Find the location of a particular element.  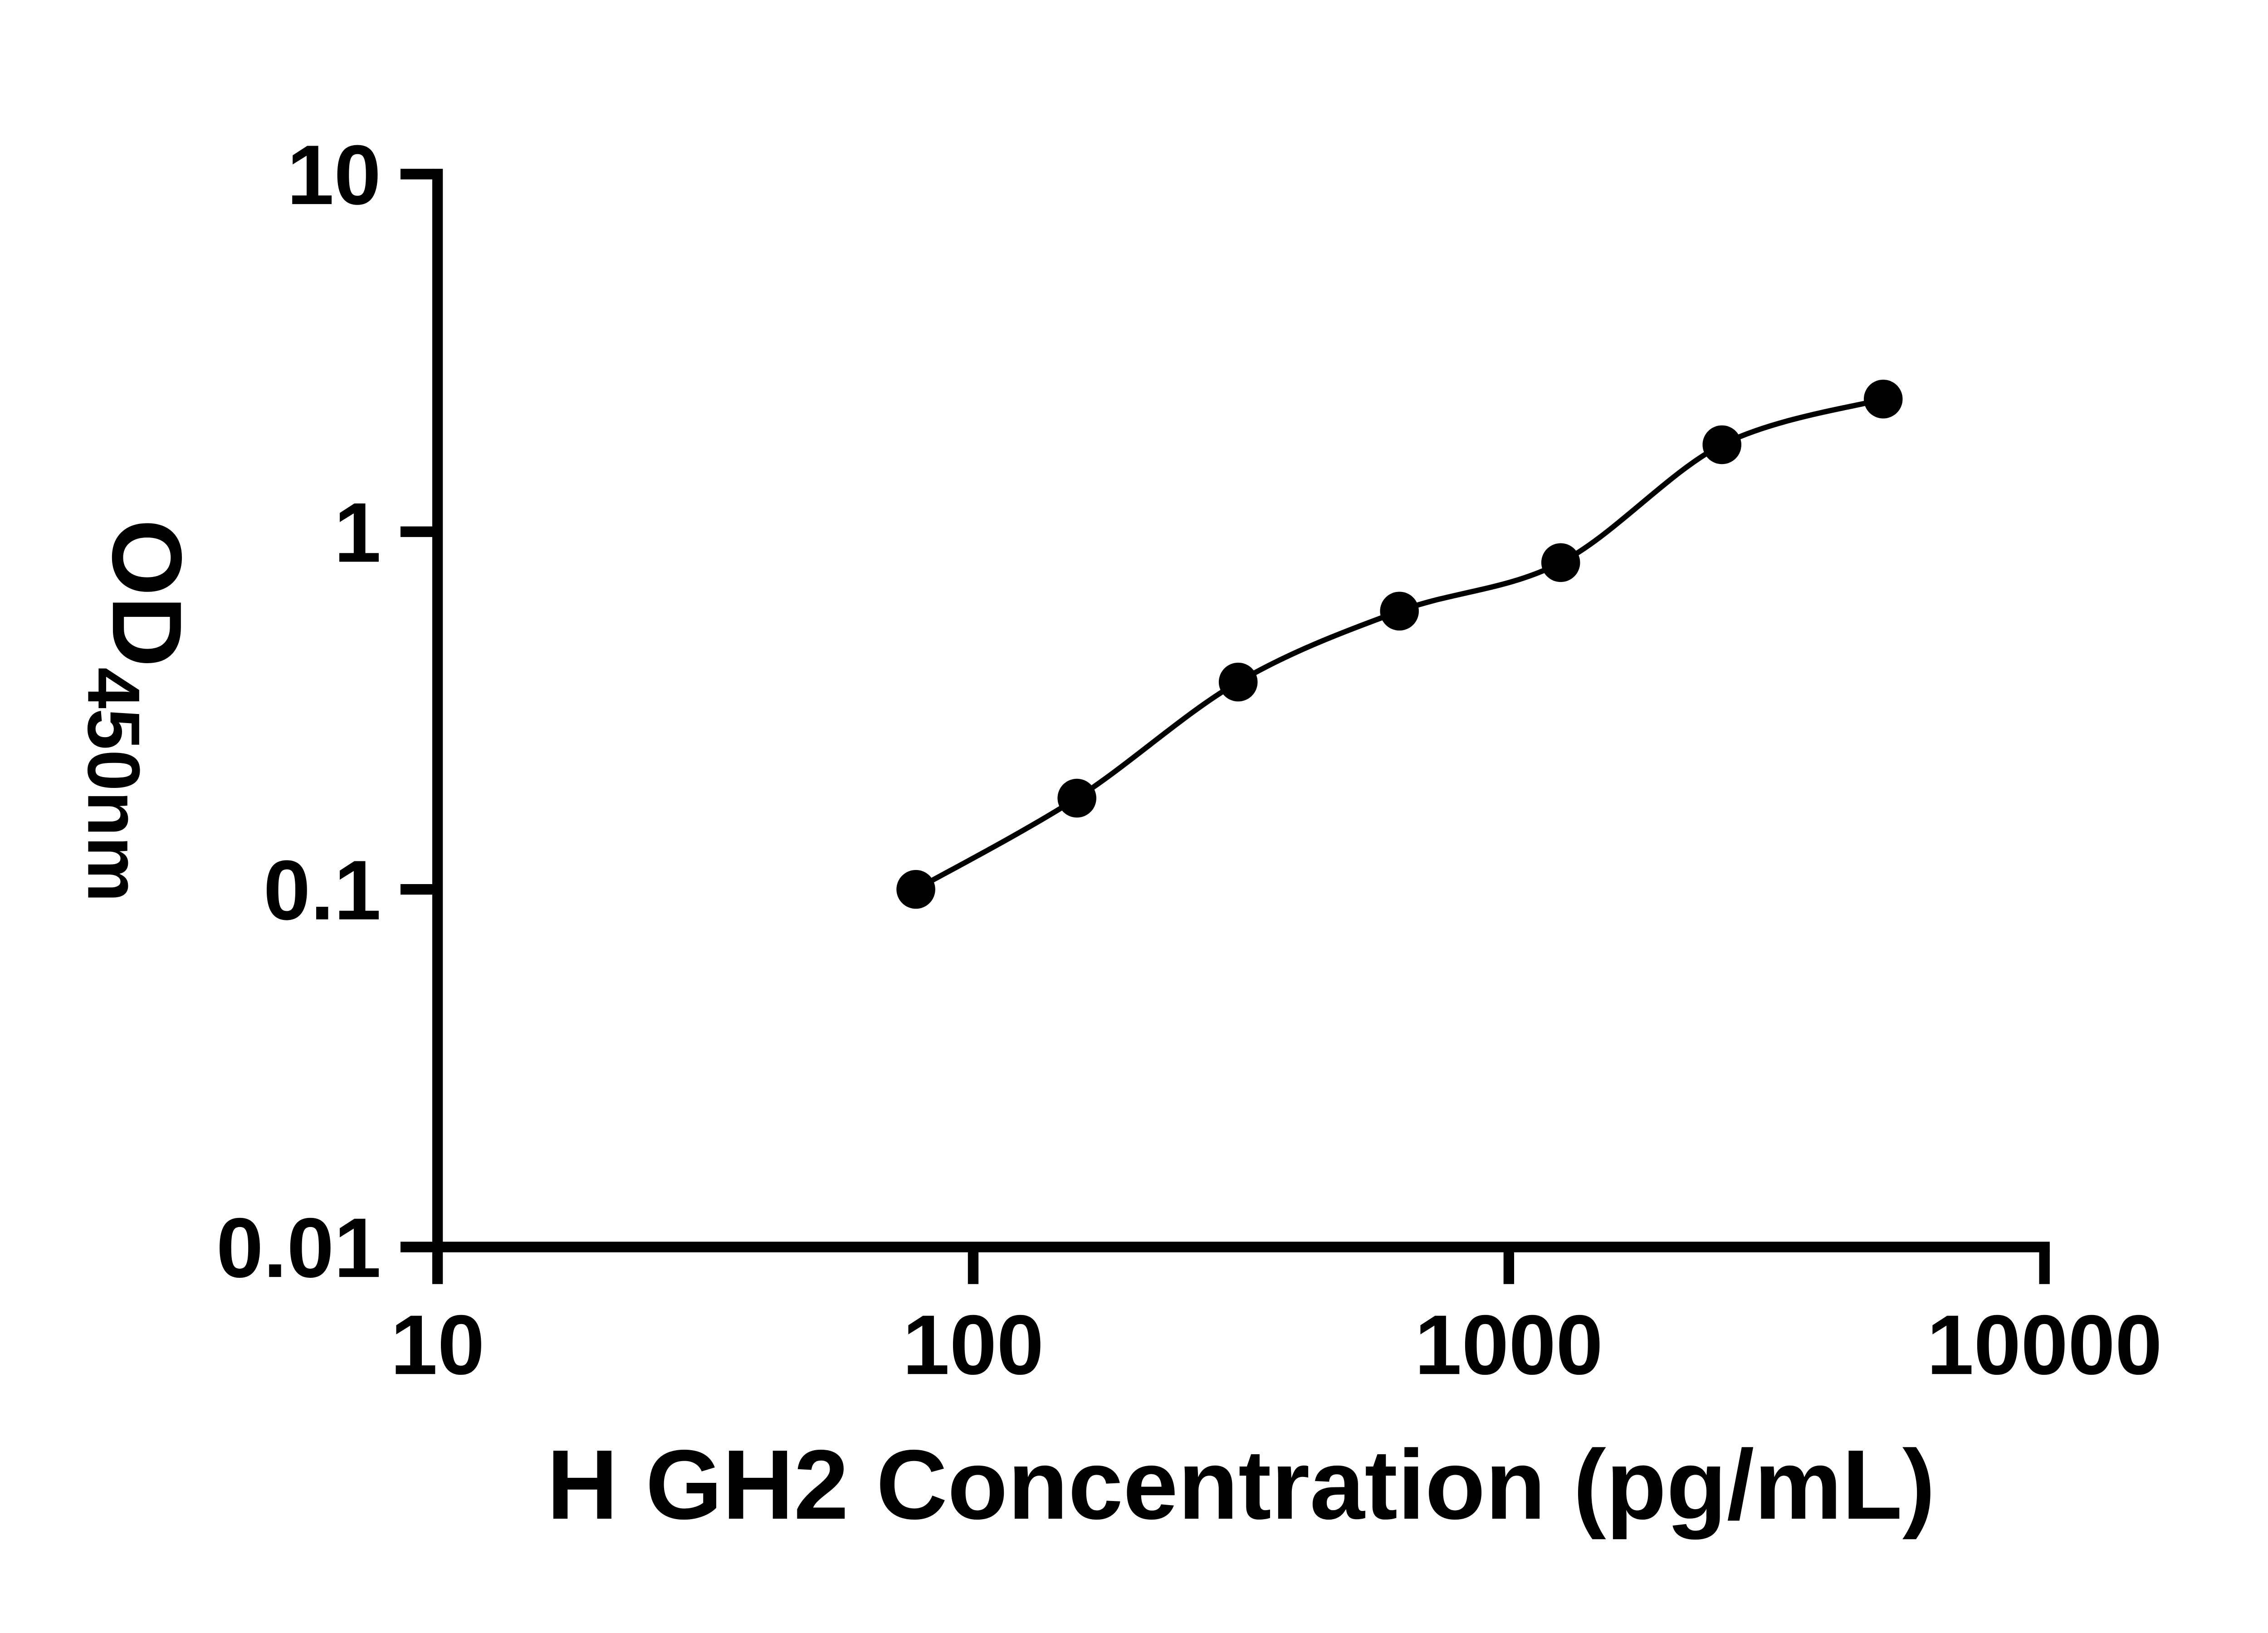

y-tick-label: 0.1 is located at coordinates (323, 890).